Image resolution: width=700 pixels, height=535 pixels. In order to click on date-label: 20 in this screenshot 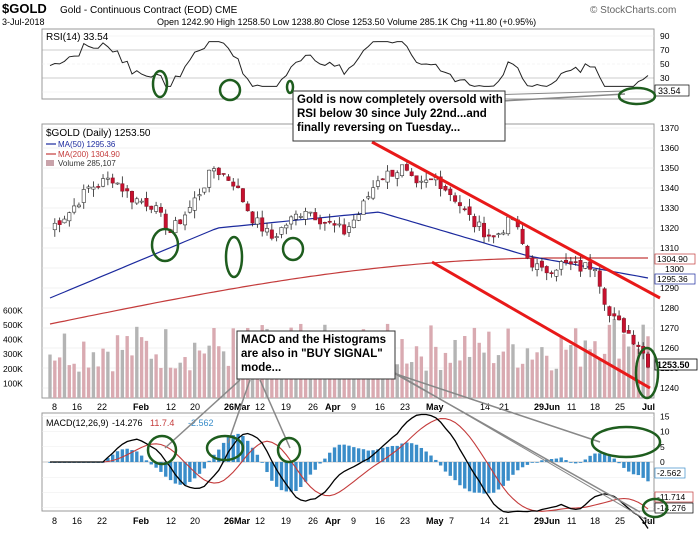, I will do `click(195, 407)`.